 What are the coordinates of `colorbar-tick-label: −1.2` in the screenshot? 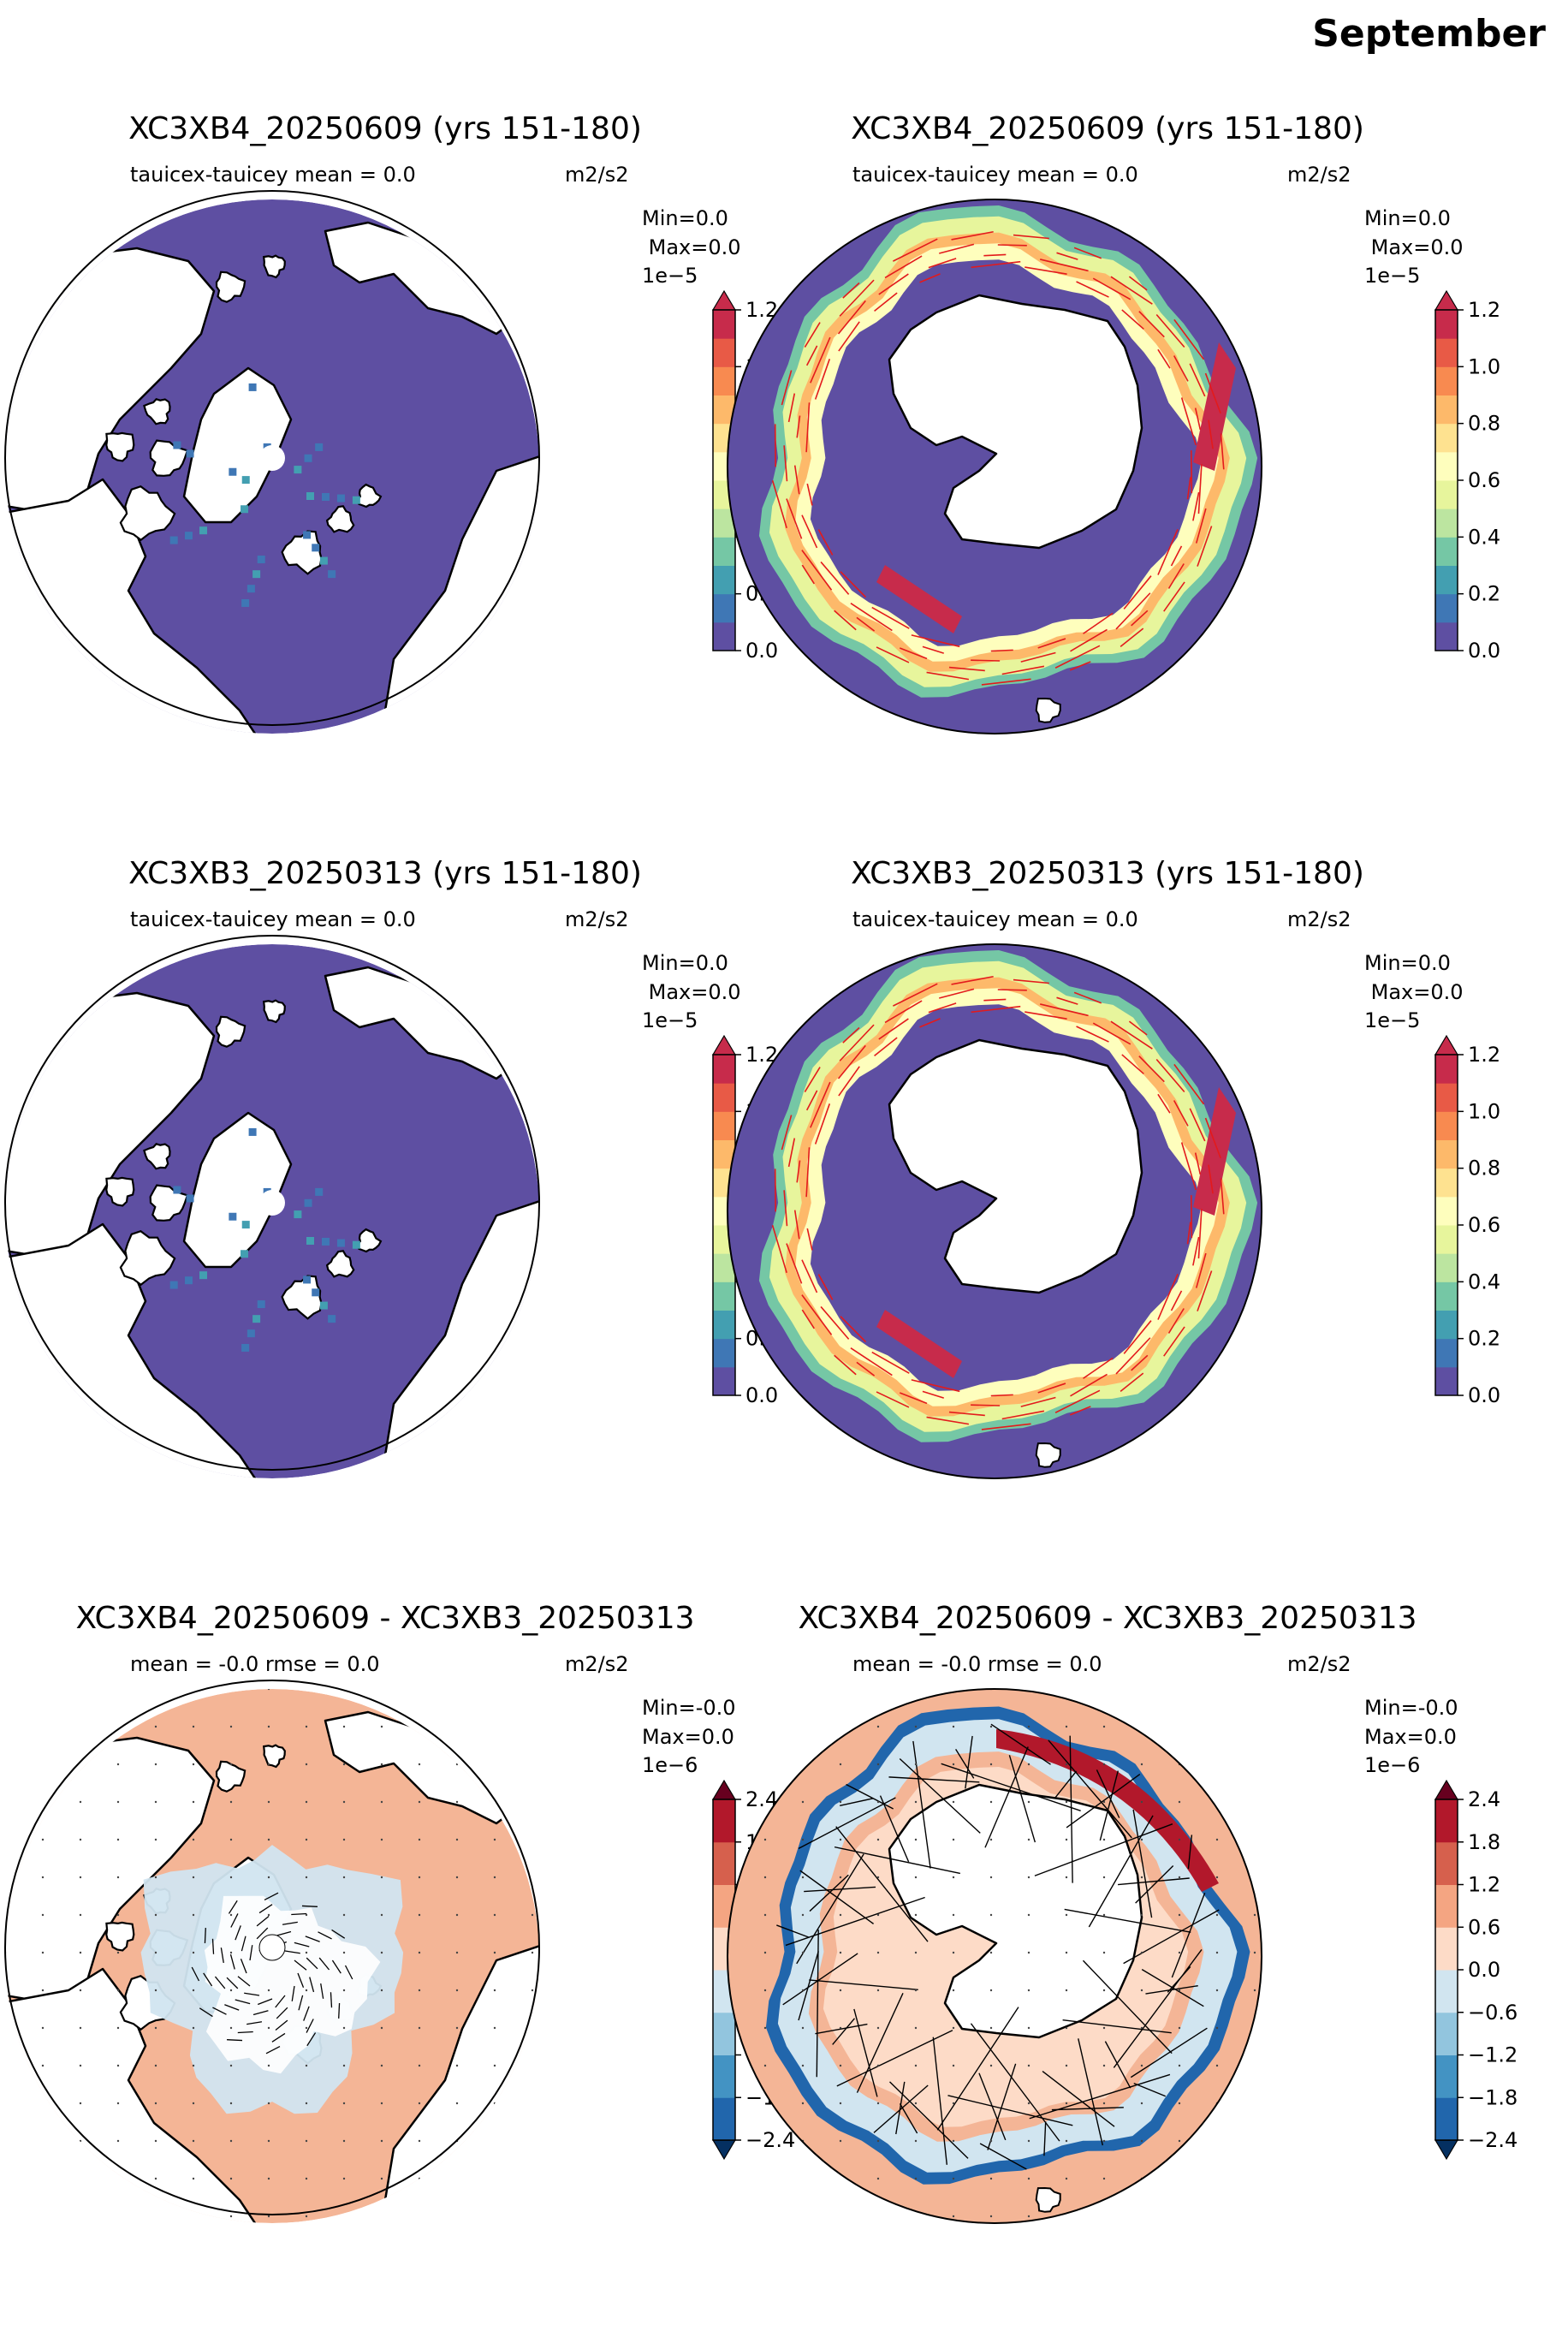 It's located at (1493, 2055).